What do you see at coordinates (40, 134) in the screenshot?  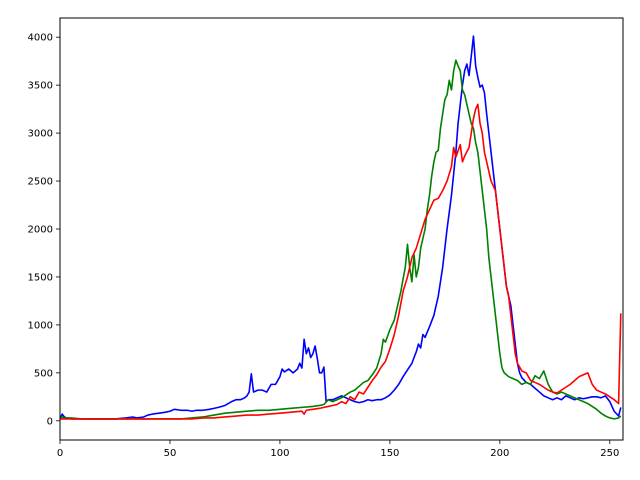 I see `y-tick-label: 3000` at bounding box center [40, 134].